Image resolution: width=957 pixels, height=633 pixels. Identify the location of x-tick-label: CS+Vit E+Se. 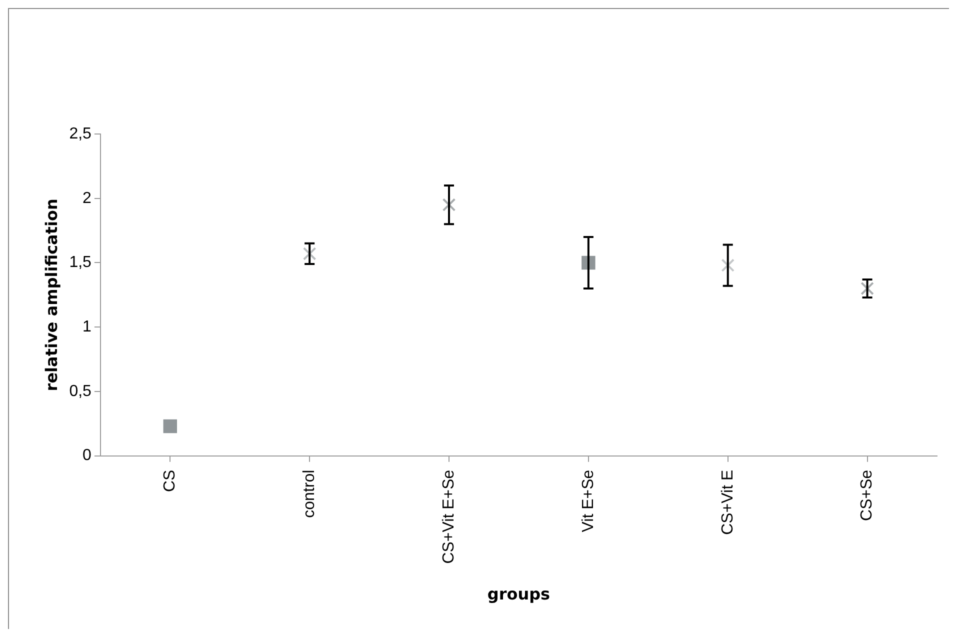
(449, 517).